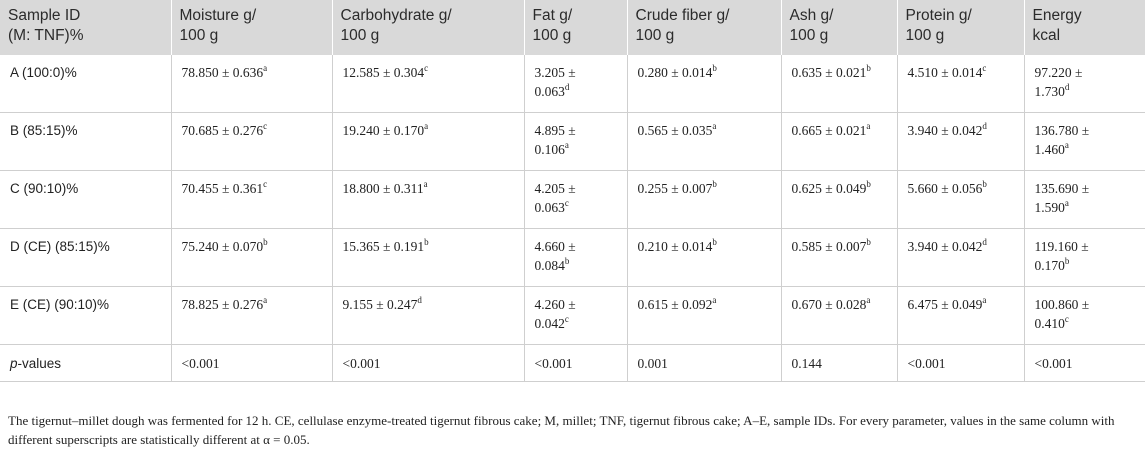  I want to click on protein-cell: 5.660 ± 0.056b, so click(961, 199).